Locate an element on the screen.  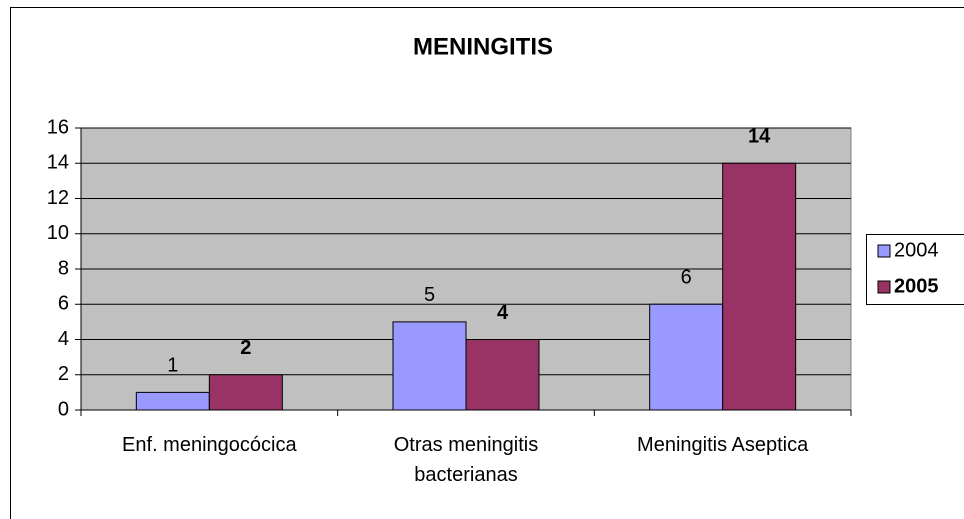
y-tick-label: 14 is located at coordinates (58, 163).